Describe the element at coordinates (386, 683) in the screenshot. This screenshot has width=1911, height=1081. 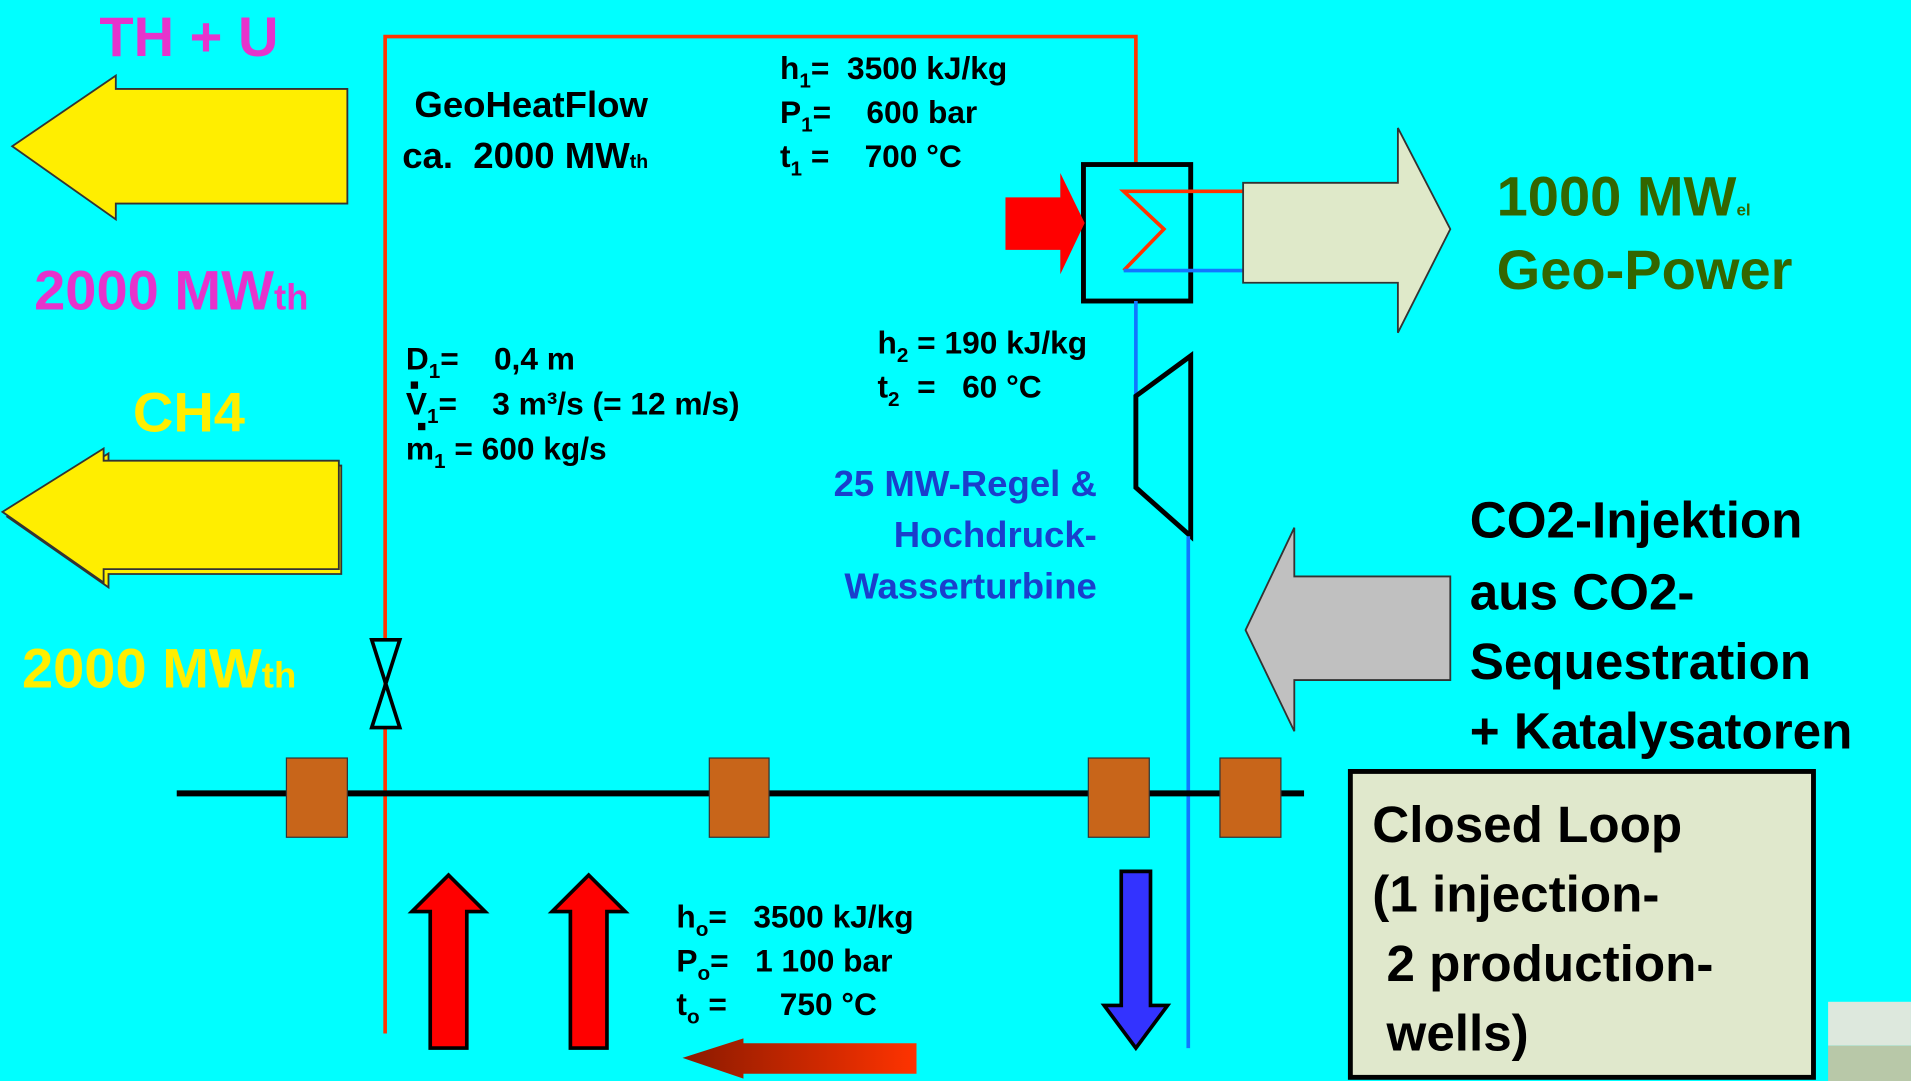
I see `valve` at that location.